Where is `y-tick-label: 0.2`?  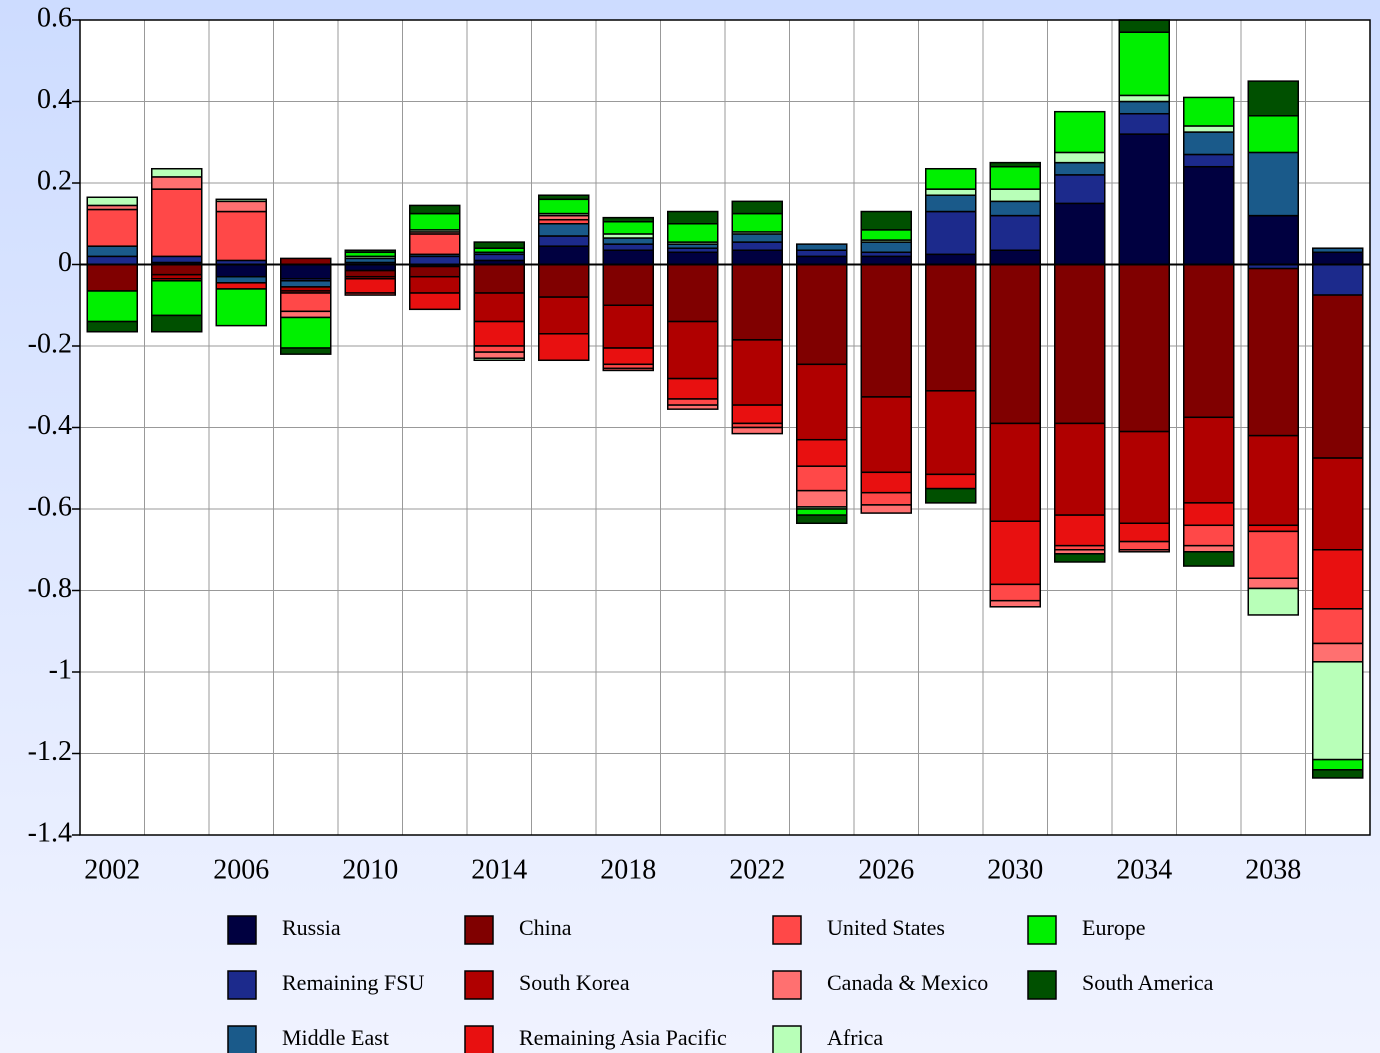 y-tick-label: 0.2 is located at coordinates (54, 180).